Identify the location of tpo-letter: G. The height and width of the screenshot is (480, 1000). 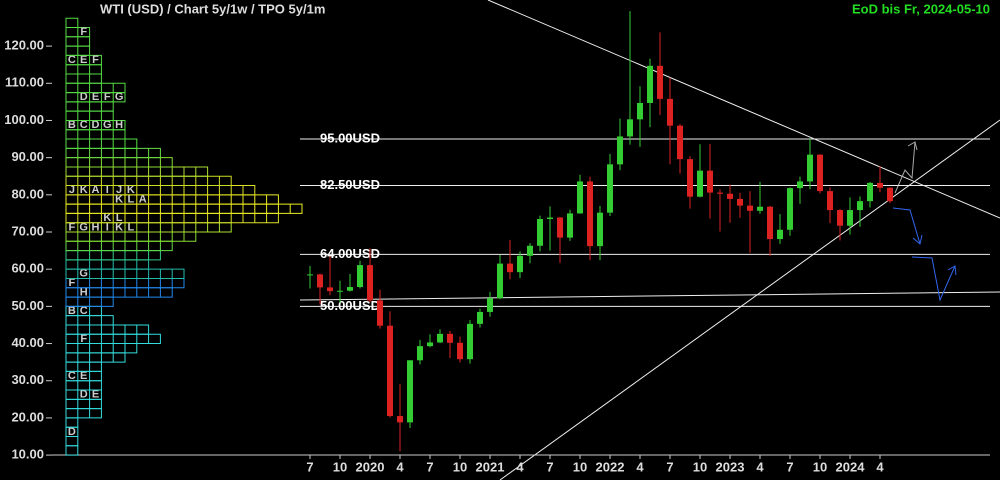
(107, 125).